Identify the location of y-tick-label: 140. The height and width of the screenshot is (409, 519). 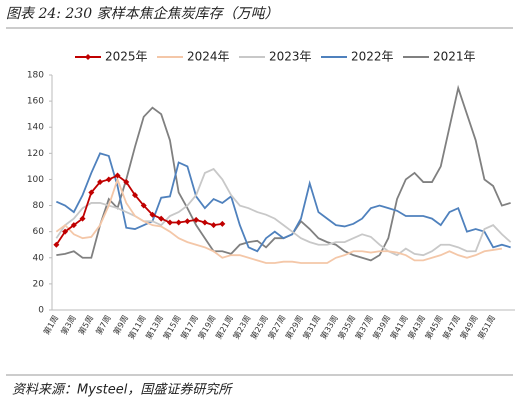
(35, 128).